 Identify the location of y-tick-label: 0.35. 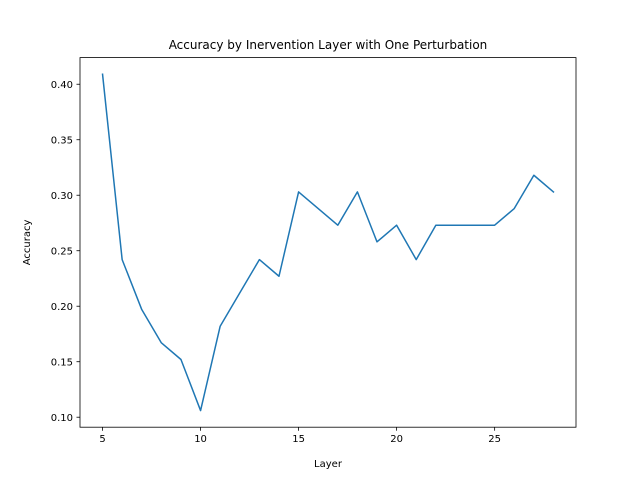
(62, 140).